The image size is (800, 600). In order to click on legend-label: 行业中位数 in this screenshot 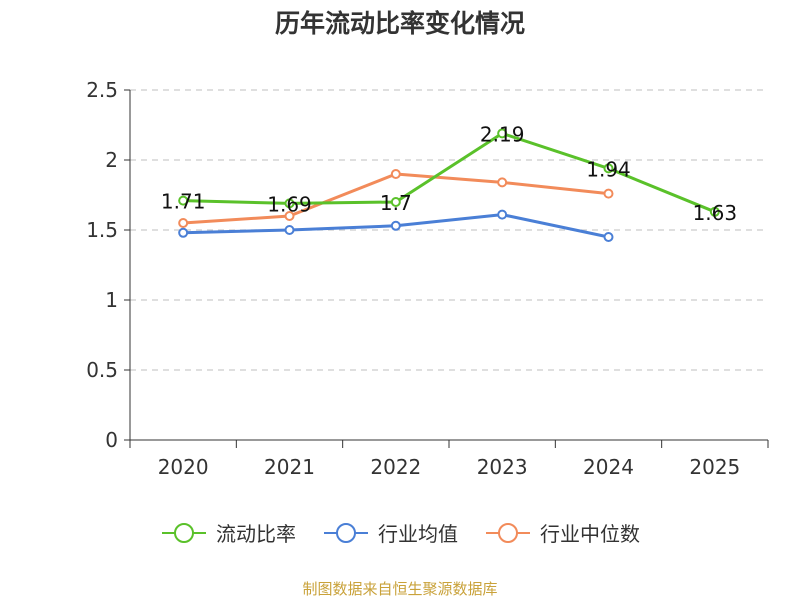, I will do `click(590, 534)`.